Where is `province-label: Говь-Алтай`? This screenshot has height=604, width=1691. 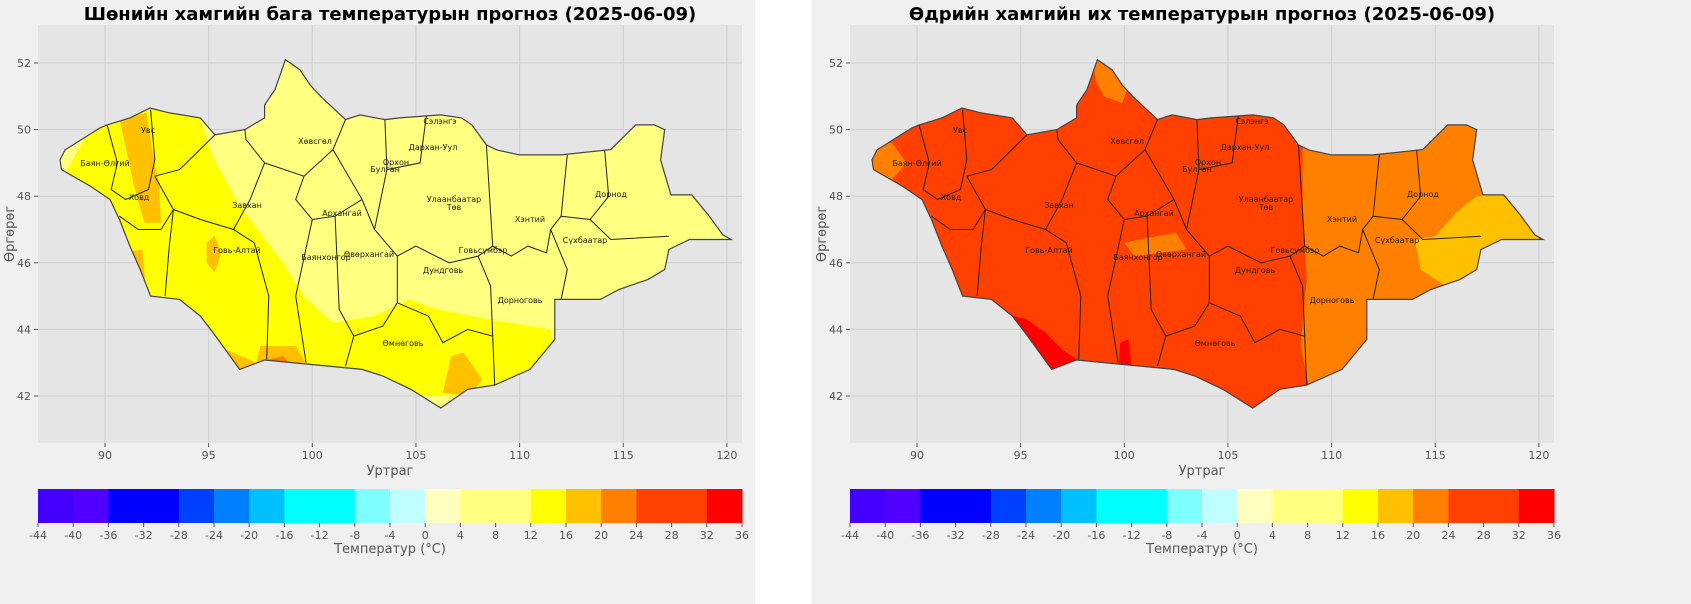
province-label: Говь-Алтай is located at coordinates (236, 250).